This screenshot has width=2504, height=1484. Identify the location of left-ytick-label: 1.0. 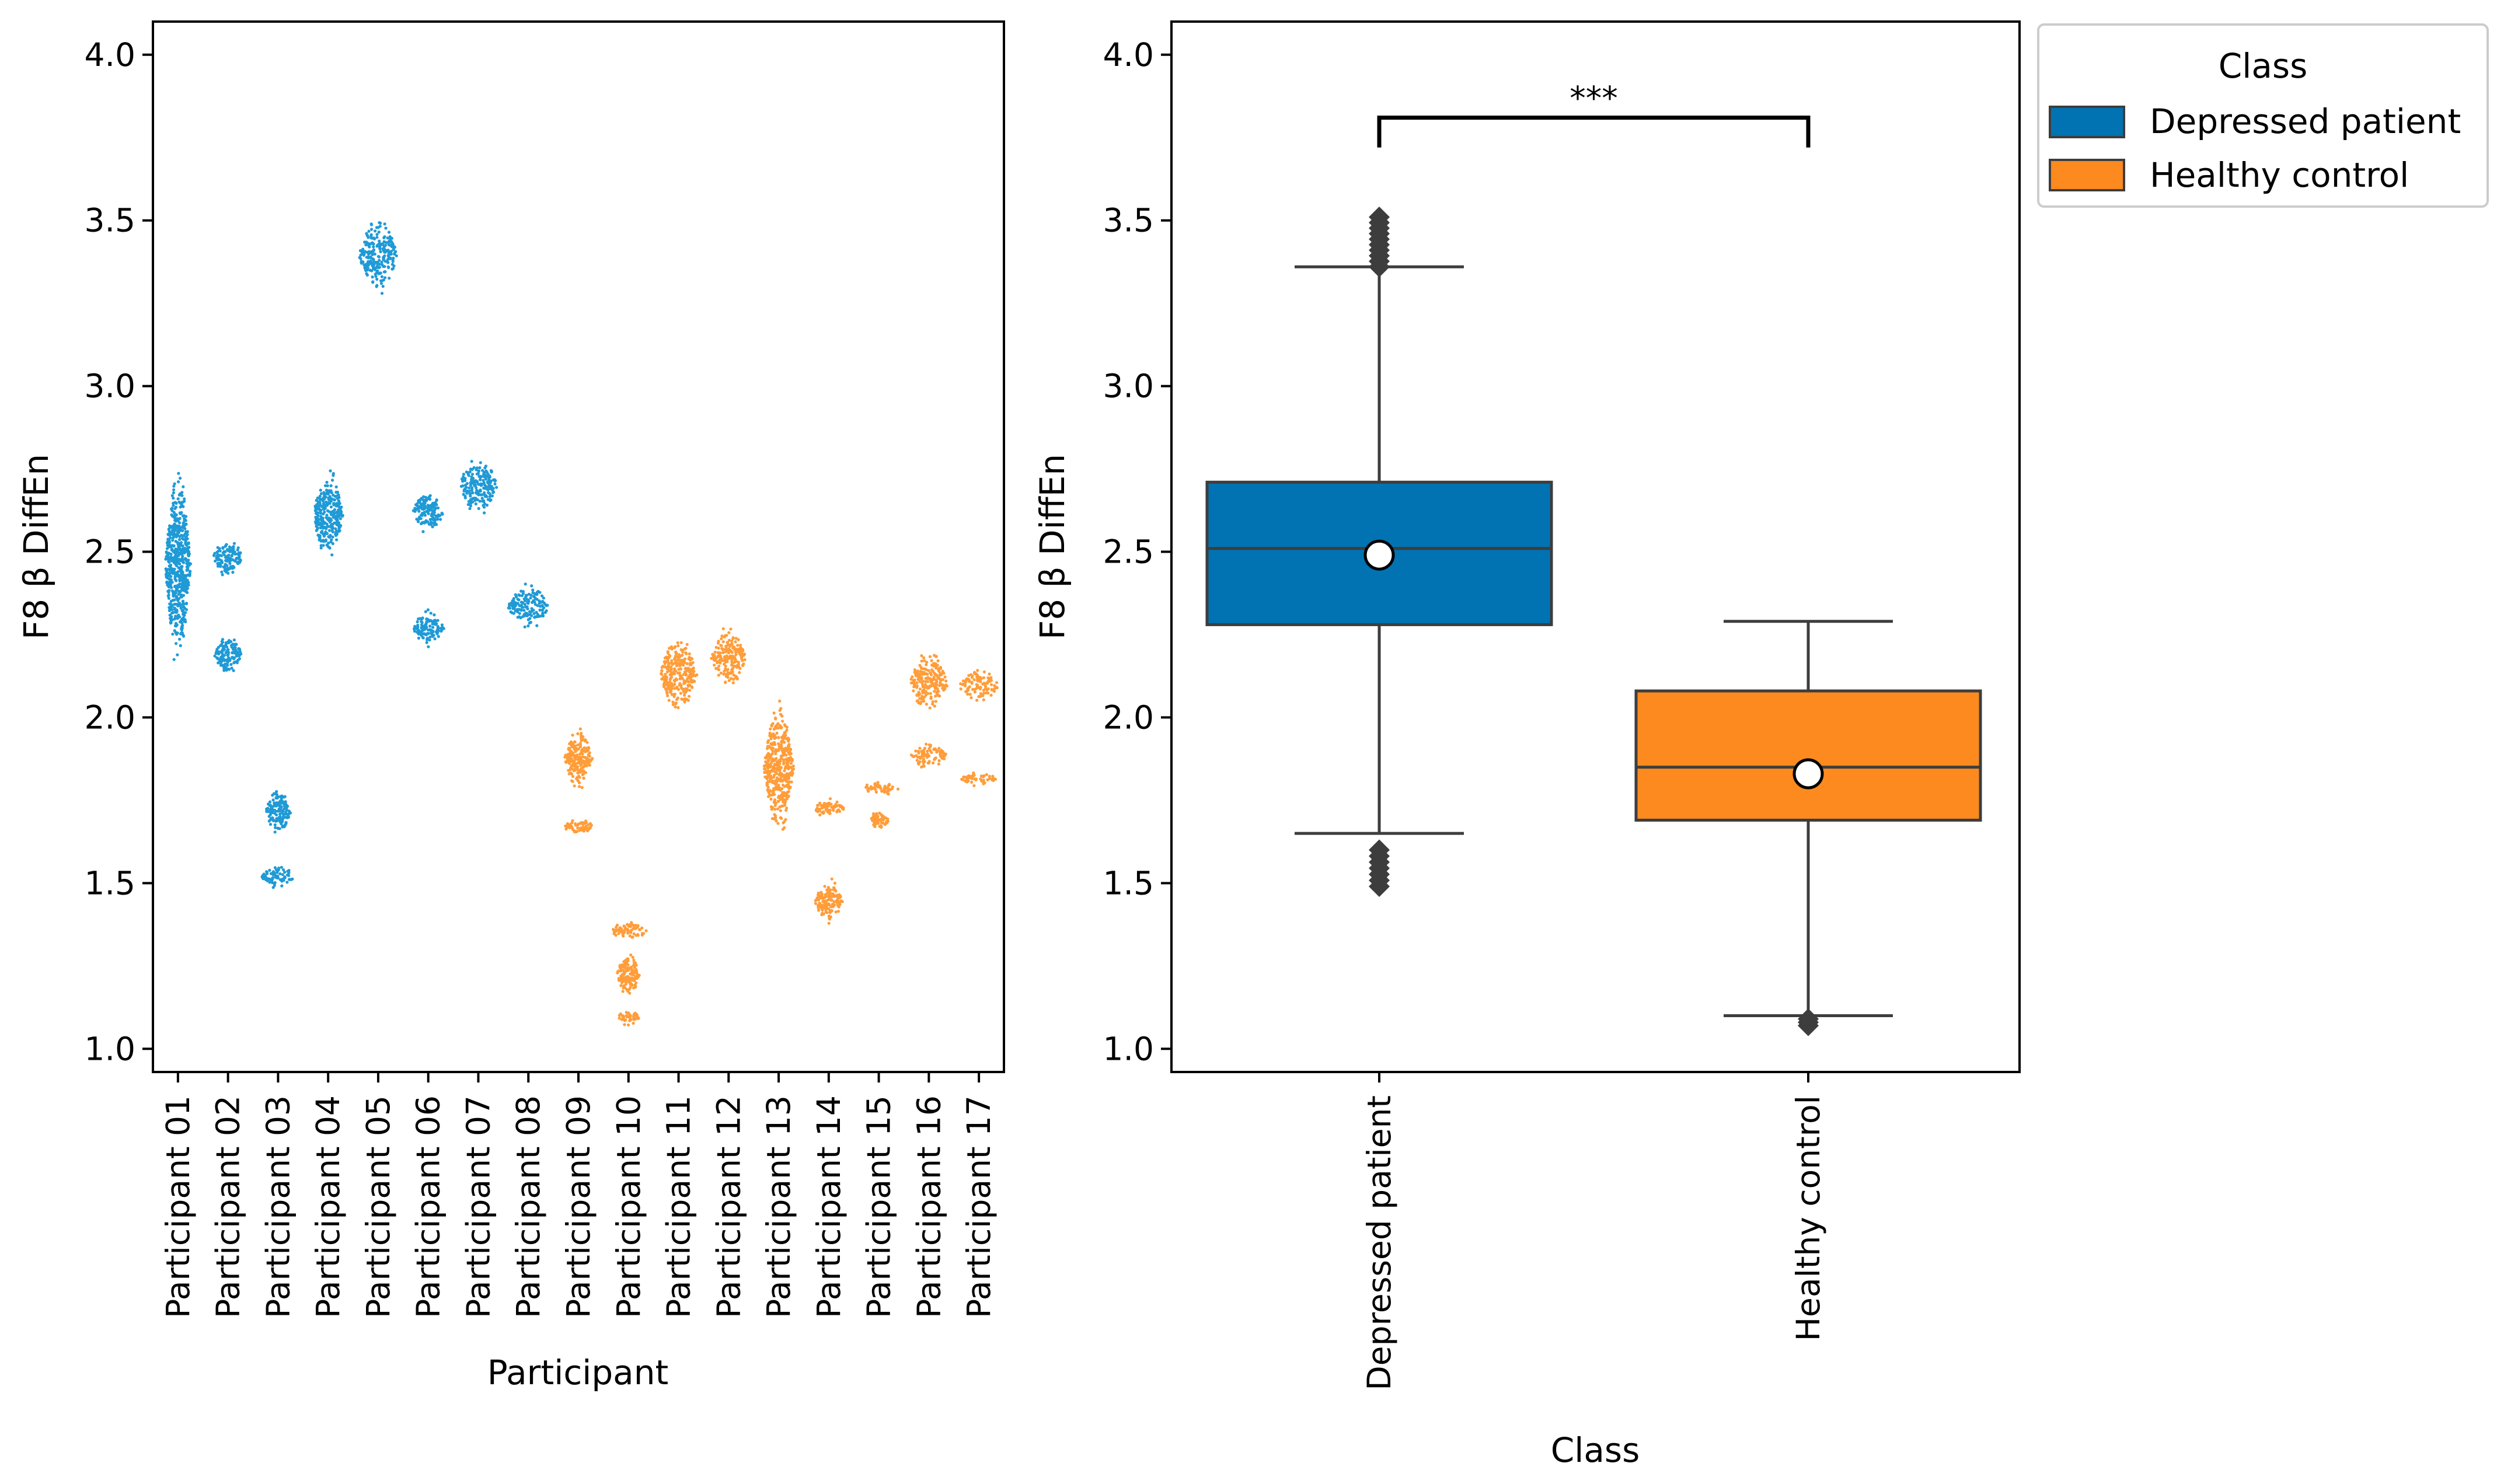
(110, 1049).